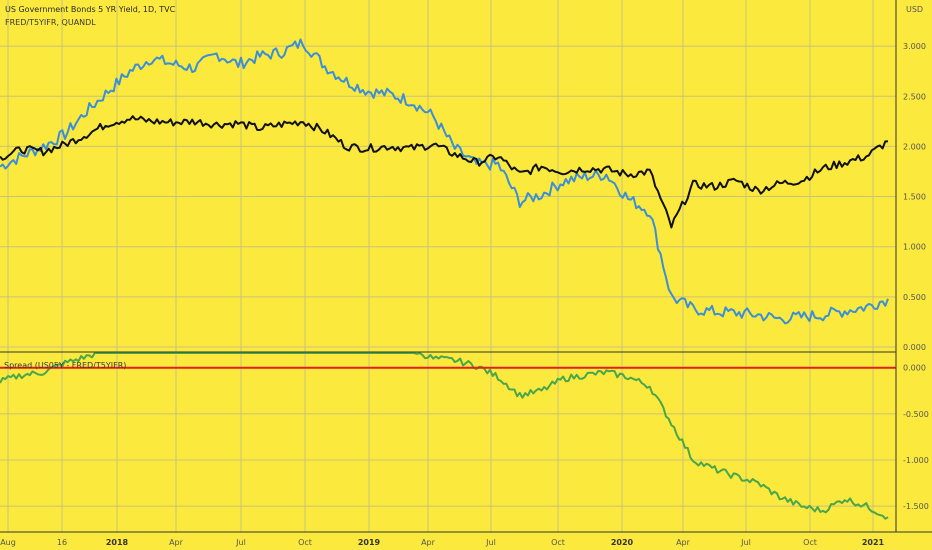 The image size is (932, 550). What do you see at coordinates (873, 542) in the screenshot?
I see `xtick-label: 2021` at bounding box center [873, 542].